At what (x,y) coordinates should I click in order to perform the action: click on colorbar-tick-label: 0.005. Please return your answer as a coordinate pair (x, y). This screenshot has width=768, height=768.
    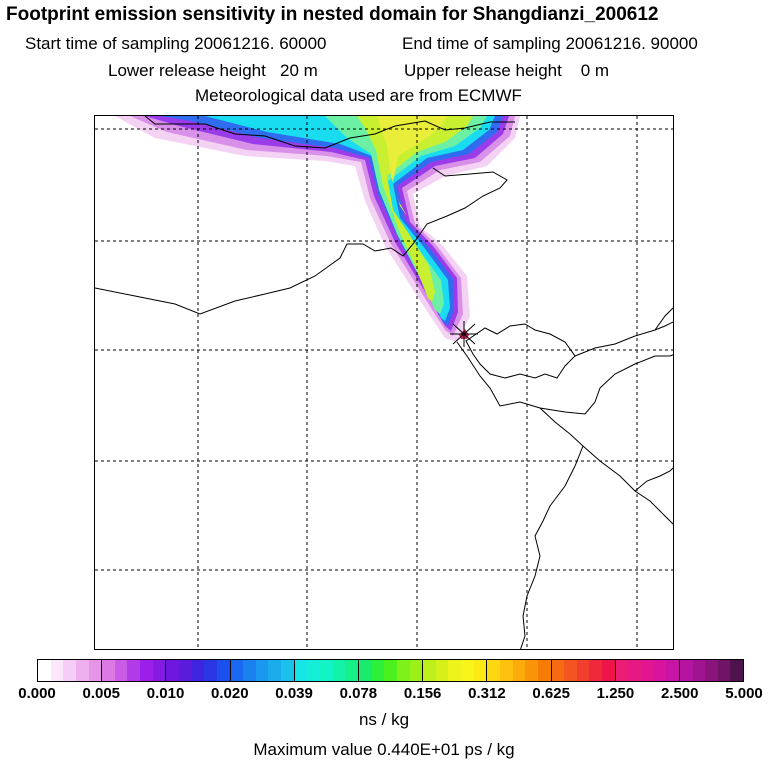
    Looking at the image, I should click on (101, 693).